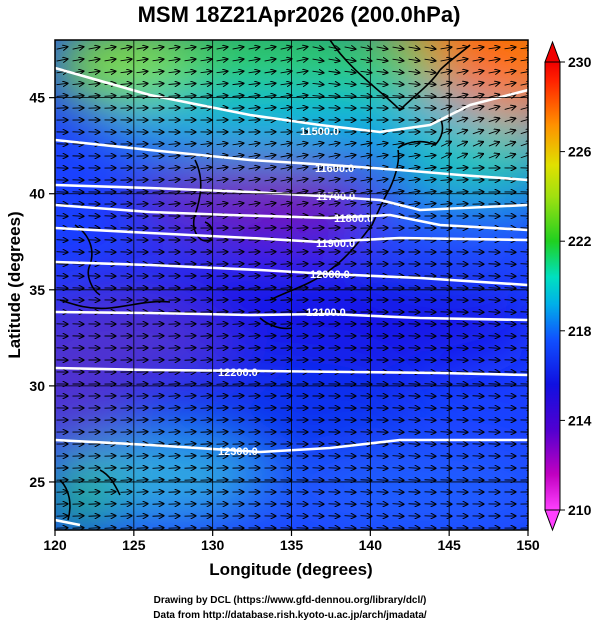  Describe the element at coordinates (291, 100) in the screenshot. I see `height-contour-line` at that location.